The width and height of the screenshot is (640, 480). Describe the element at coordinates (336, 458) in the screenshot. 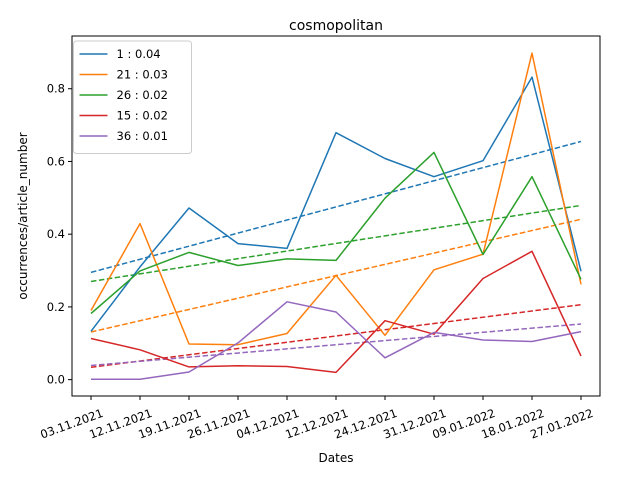

I see `x-axis-label: Dates` at that location.